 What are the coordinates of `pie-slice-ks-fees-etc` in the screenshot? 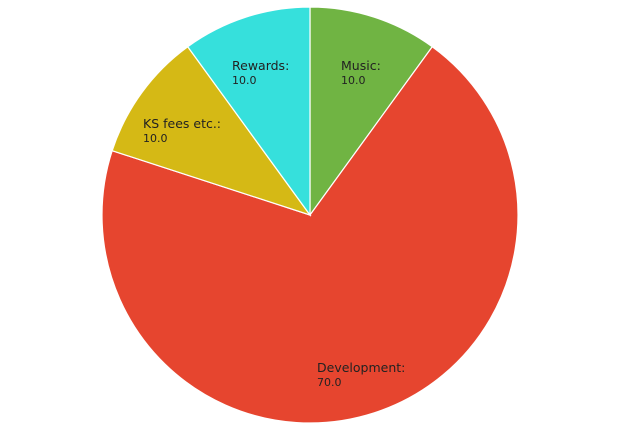 It's located at (211, 131).